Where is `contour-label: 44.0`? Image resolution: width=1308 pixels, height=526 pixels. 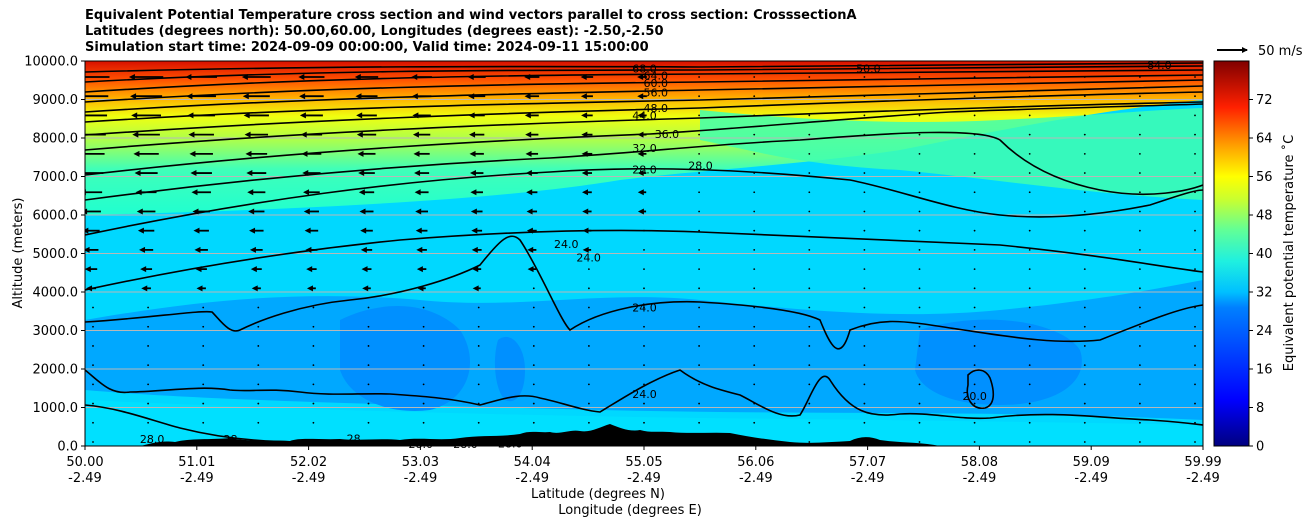 contour-label: 44.0 is located at coordinates (644, 116).